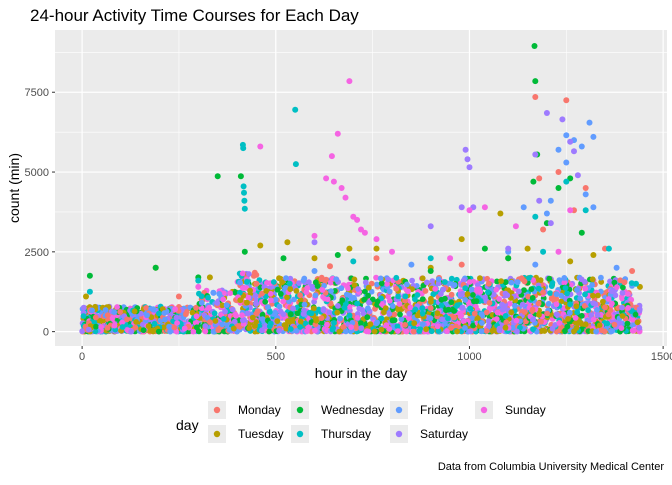  Describe the element at coordinates (37, 93) in the screenshot. I see `y-tick-label: 7500` at that location.